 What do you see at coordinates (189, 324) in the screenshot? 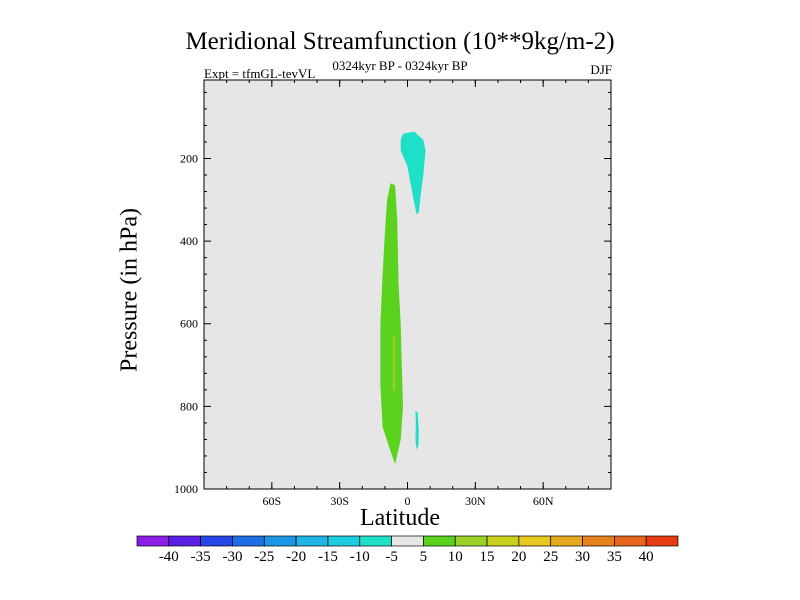
I see `y-tick-label: 600` at bounding box center [189, 324].